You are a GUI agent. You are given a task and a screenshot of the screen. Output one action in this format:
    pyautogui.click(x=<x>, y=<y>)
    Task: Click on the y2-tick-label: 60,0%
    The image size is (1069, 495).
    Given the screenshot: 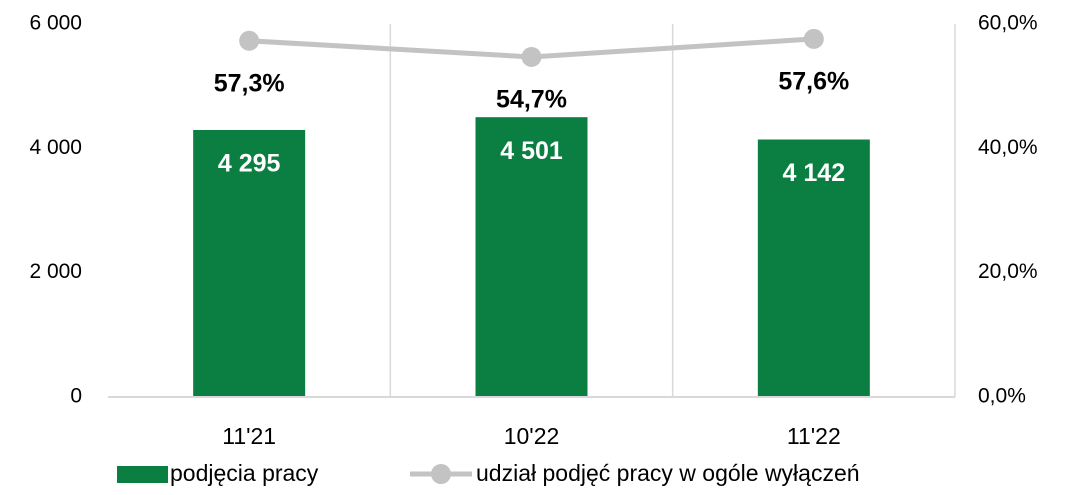 What is the action you would take?
    pyautogui.click(x=1008, y=23)
    